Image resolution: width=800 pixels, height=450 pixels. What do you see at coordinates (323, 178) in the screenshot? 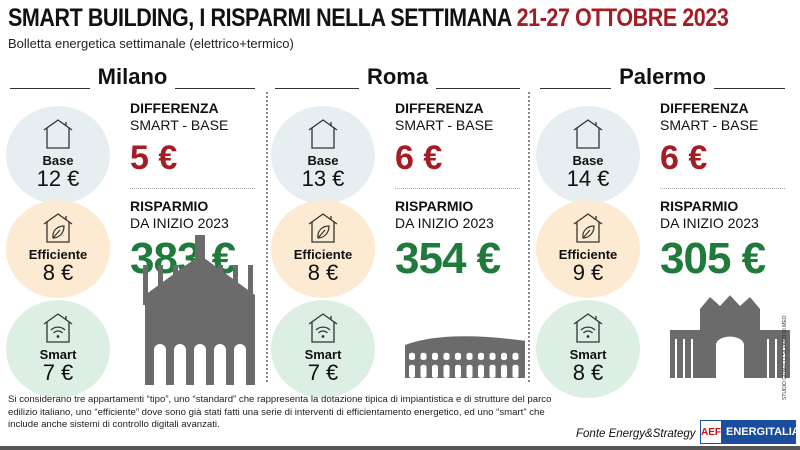
I see `base-value: 13 €` at bounding box center [323, 178].